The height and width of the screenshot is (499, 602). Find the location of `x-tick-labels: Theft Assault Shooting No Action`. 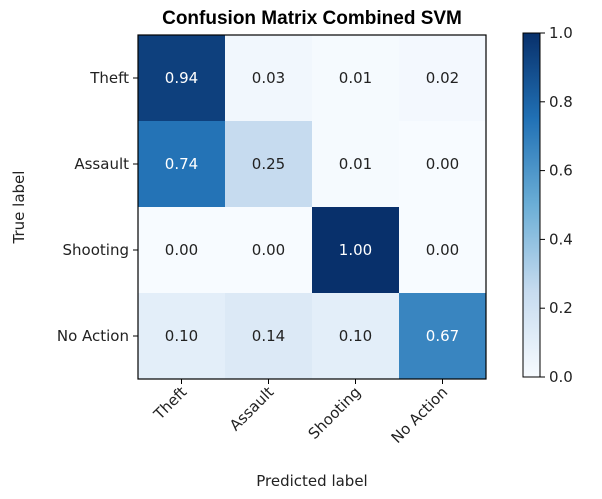

x-tick-labels: Theft Assault Shooting No Action is located at coordinates (300, 413).